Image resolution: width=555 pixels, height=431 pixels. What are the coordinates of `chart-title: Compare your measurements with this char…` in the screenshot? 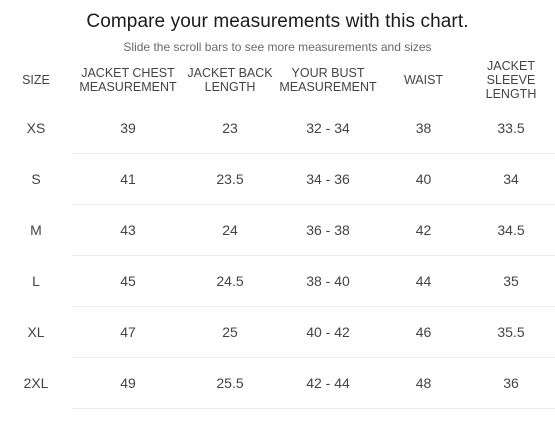 It's located at (277, 21).